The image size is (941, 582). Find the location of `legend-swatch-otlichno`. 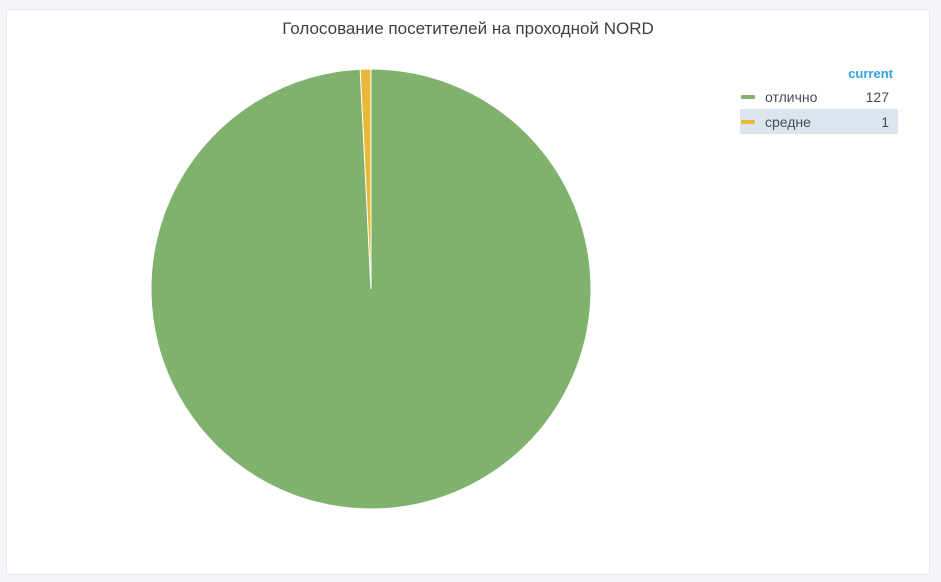

legend-swatch-otlichno is located at coordinates (748, 96).